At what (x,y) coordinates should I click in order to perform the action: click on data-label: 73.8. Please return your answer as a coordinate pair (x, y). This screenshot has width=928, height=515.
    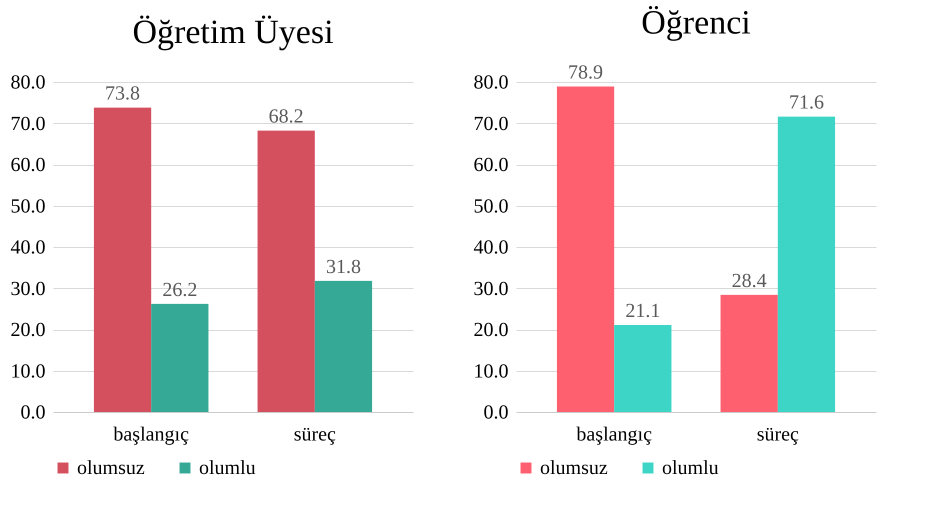
    Looking at the image, I should click on (122, 93).